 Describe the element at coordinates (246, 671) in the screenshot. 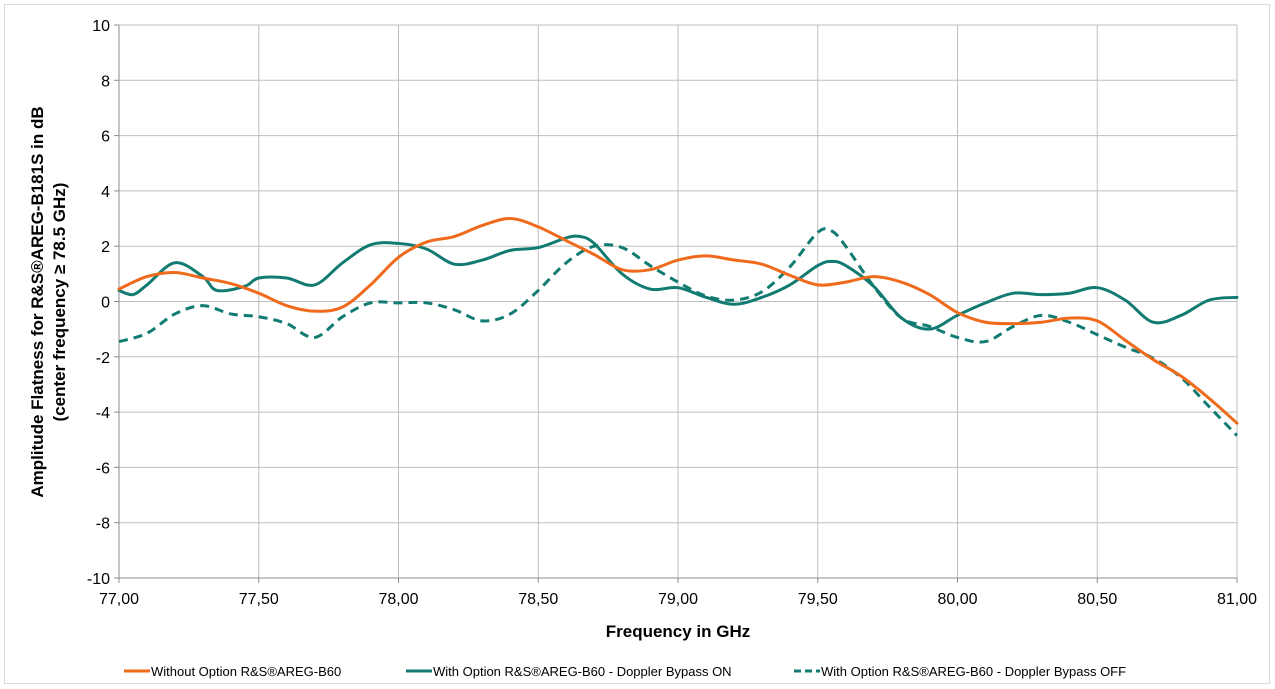

I see `legend-label: Without Option R&S®AREG-B60` at that location.